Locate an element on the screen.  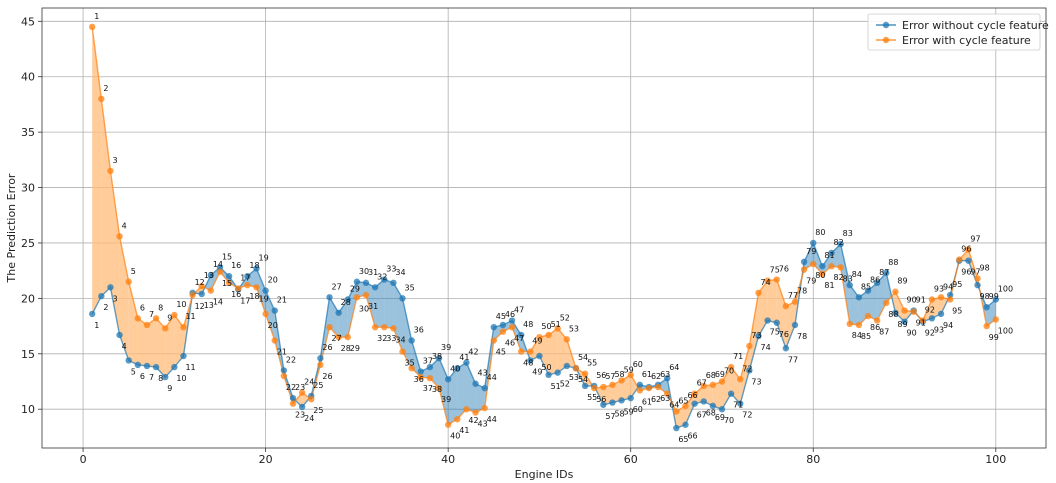
point-label: 30 is located at coordinates (364, 308).